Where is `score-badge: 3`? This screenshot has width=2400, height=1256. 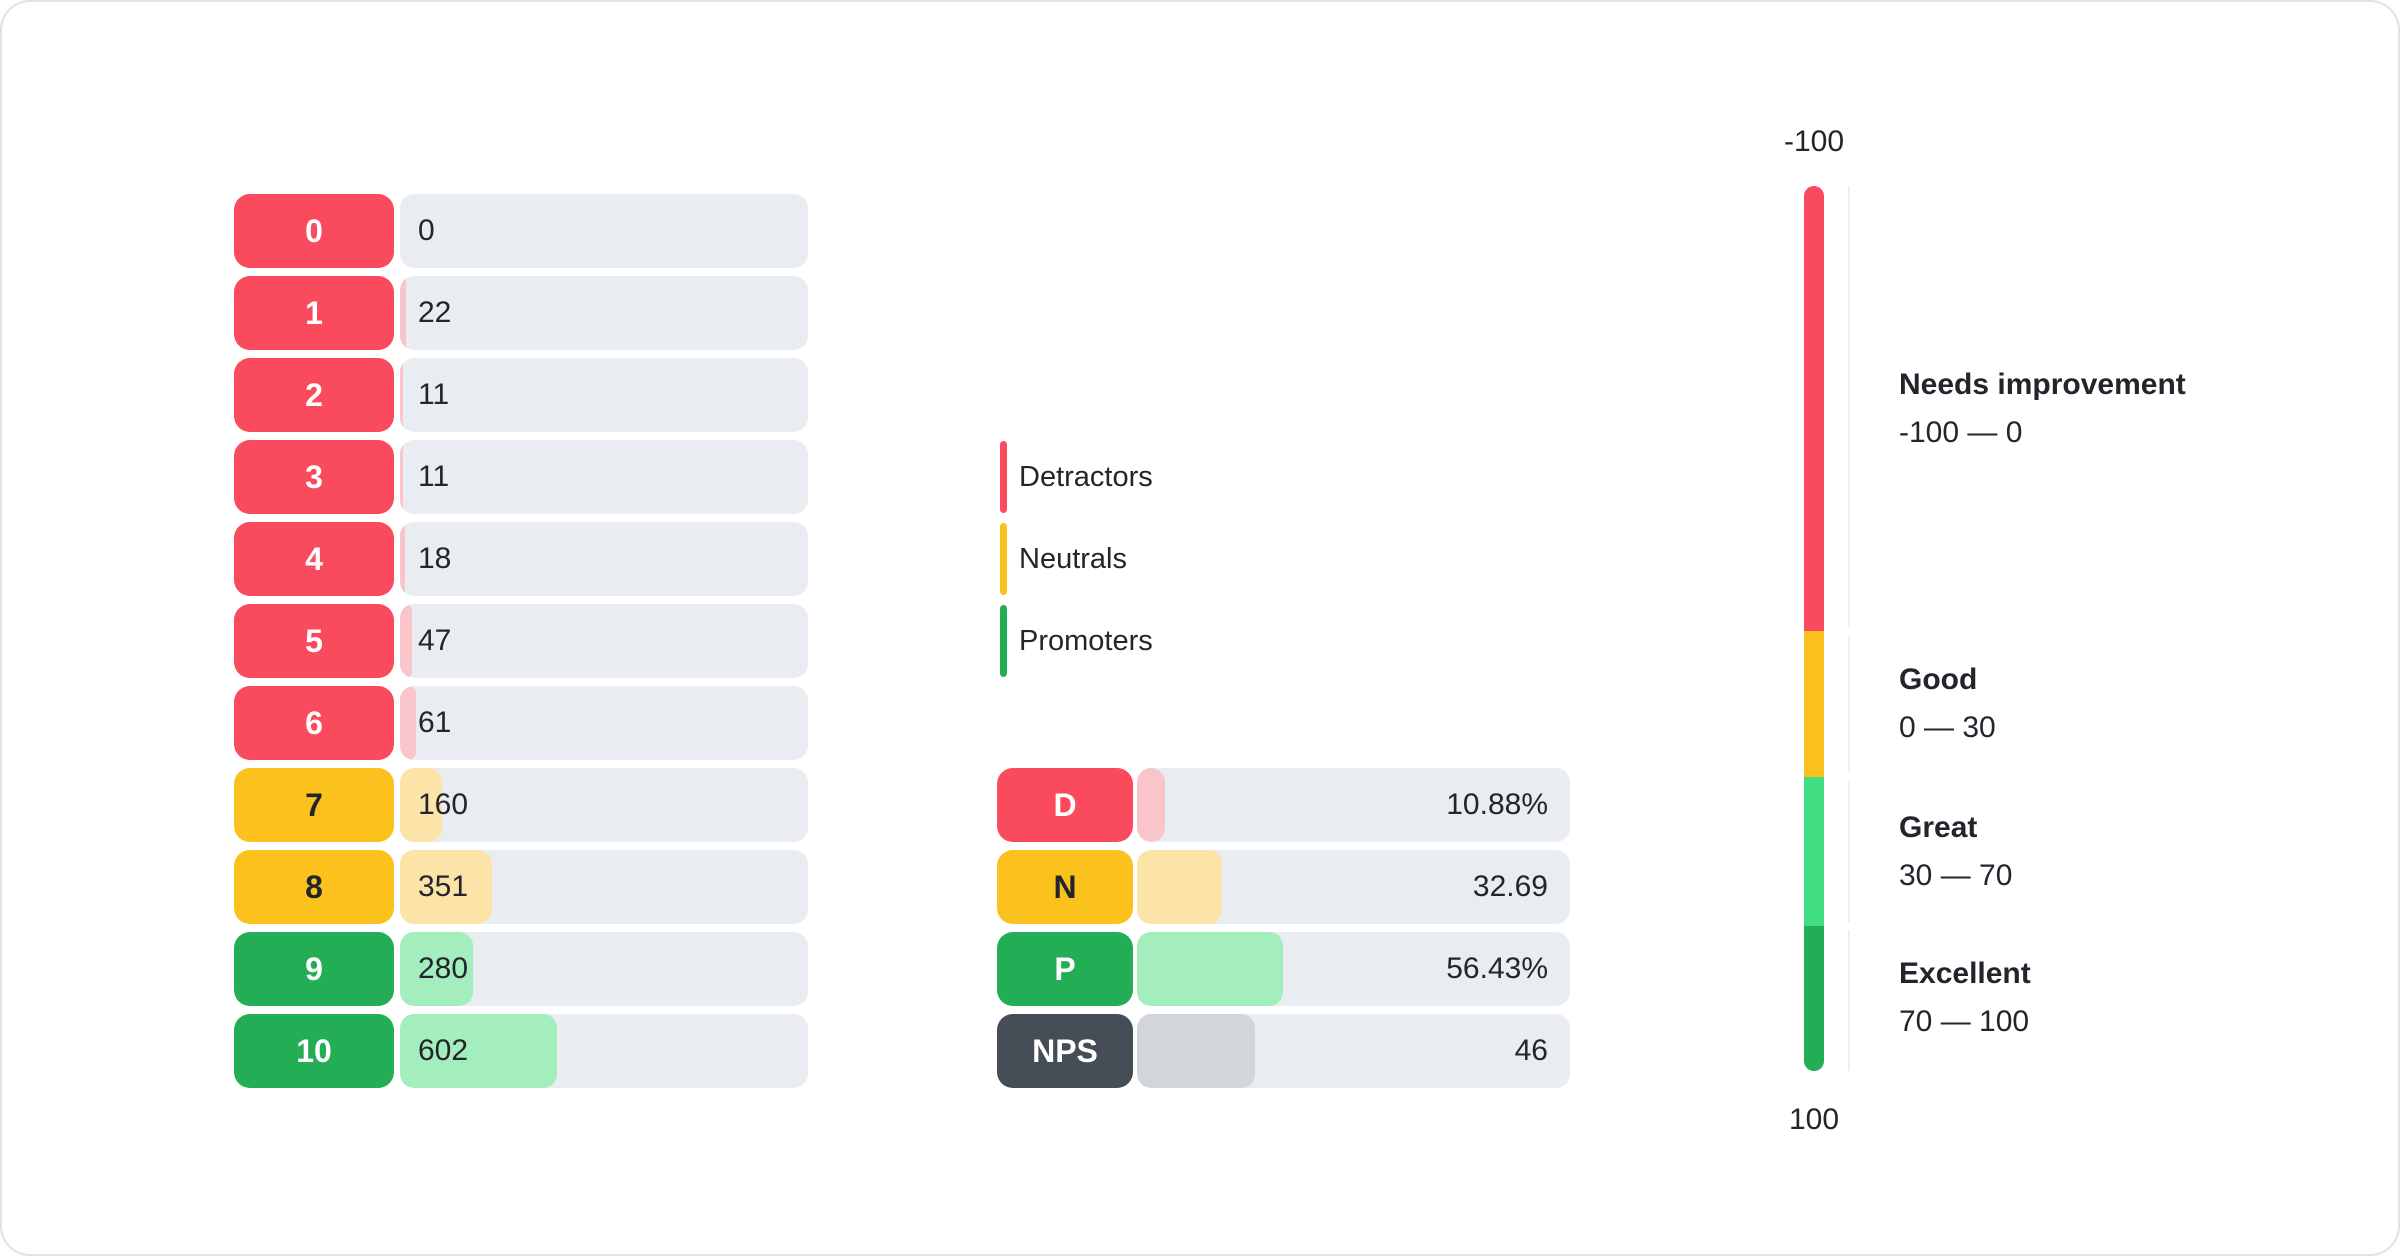 score-badge: 3 is located at coordinates (314, 477).